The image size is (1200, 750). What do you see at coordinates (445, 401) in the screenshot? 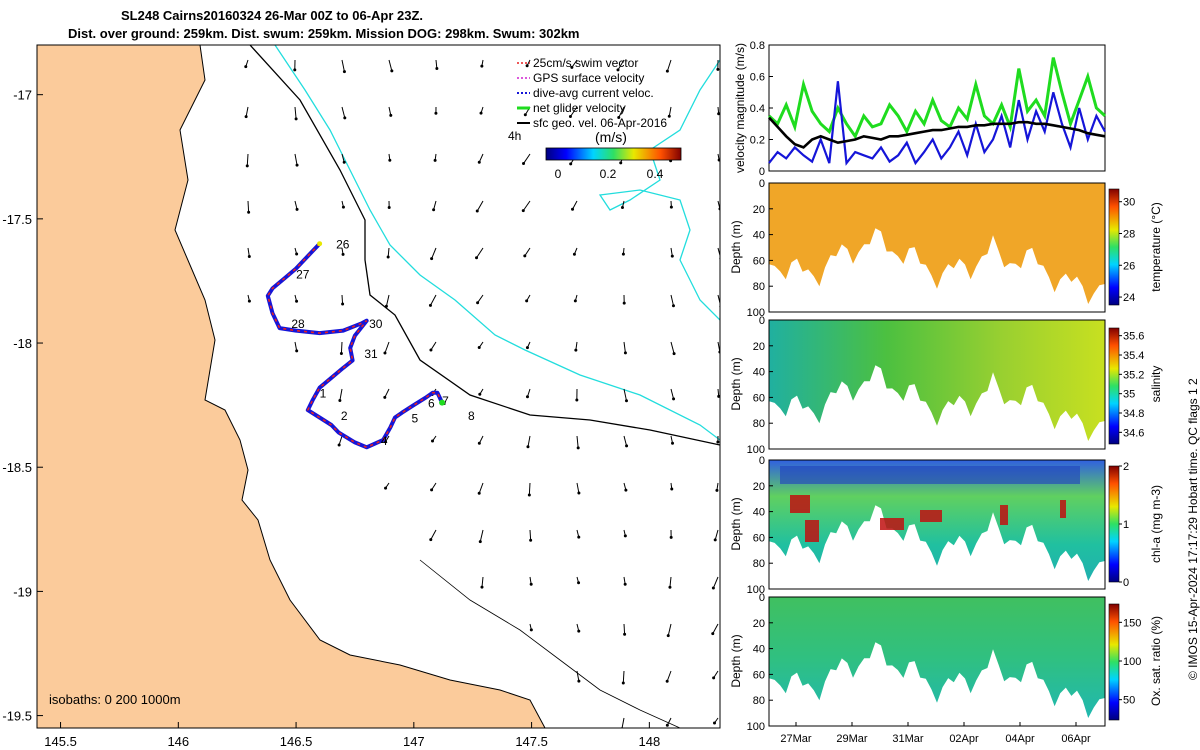
I see `day-label: 7` at bounding box center [445, 401].